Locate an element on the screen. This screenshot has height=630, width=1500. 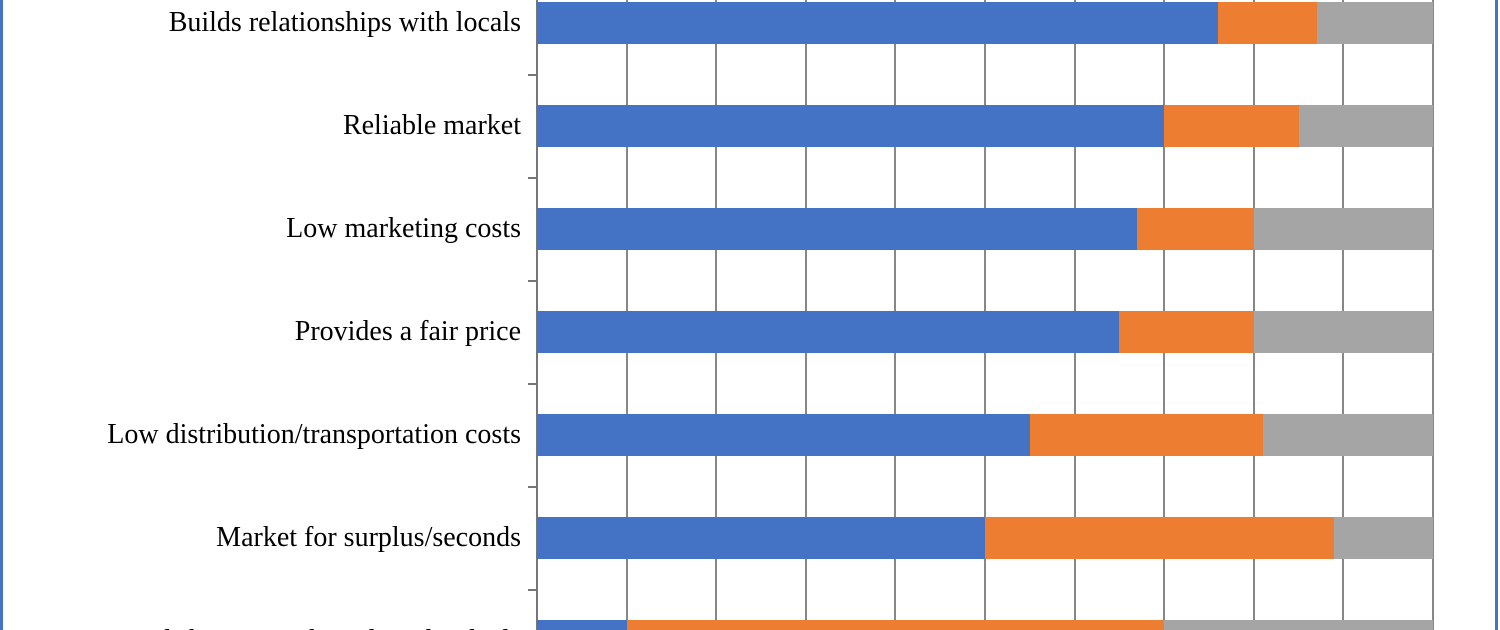
category-label: Provides a fair price is located at coordinates (407, 331).